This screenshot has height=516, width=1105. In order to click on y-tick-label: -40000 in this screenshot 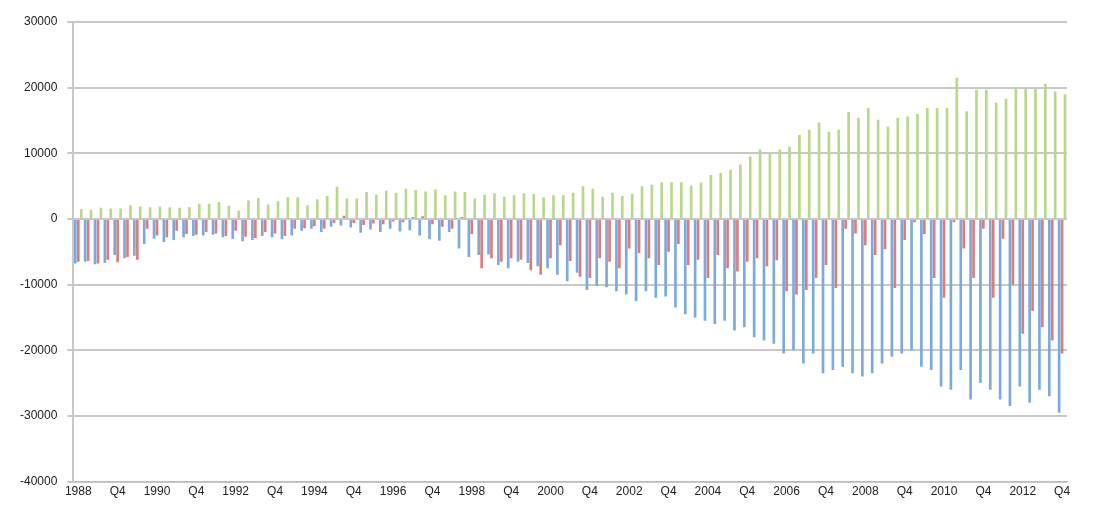, I will do `click(38, 480)`.